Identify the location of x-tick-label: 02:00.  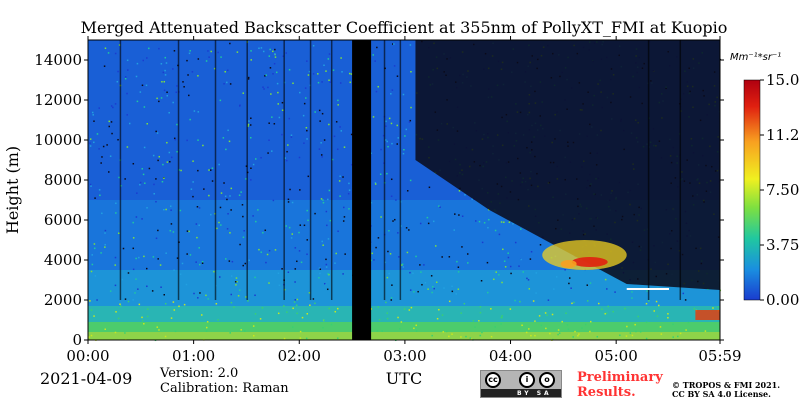
(299, 356).